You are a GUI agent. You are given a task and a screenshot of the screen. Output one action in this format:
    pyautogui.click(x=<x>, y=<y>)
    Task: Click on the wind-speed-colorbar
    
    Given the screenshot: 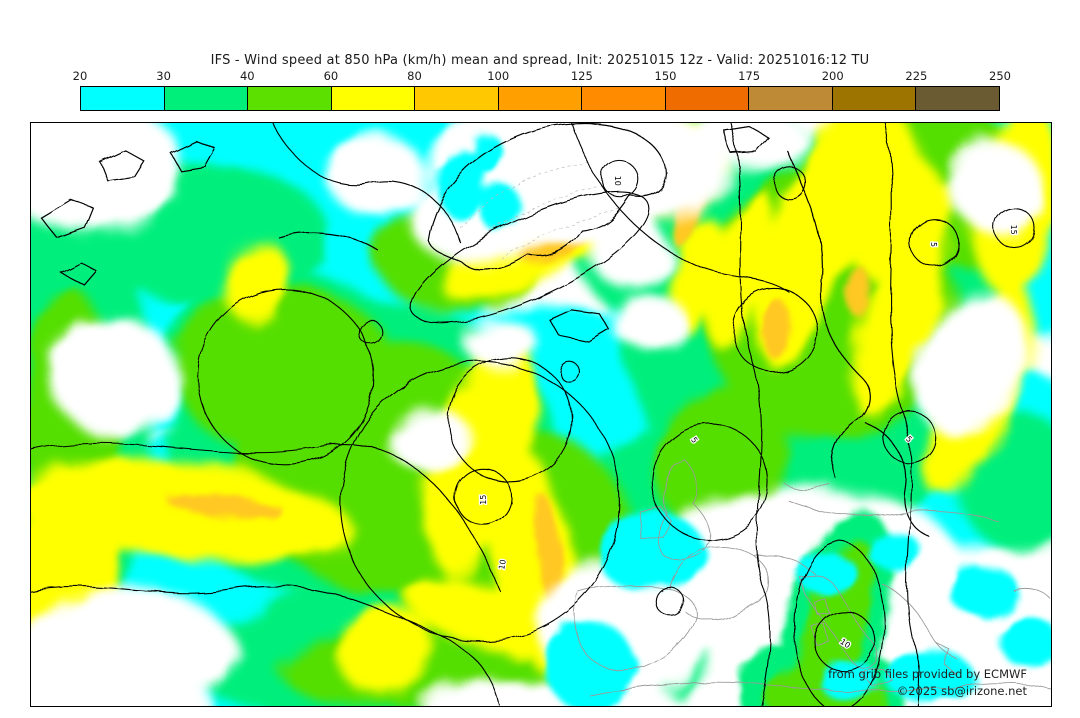 What is the action you would take?
    pyautogui.click(x=540, y=98)
    